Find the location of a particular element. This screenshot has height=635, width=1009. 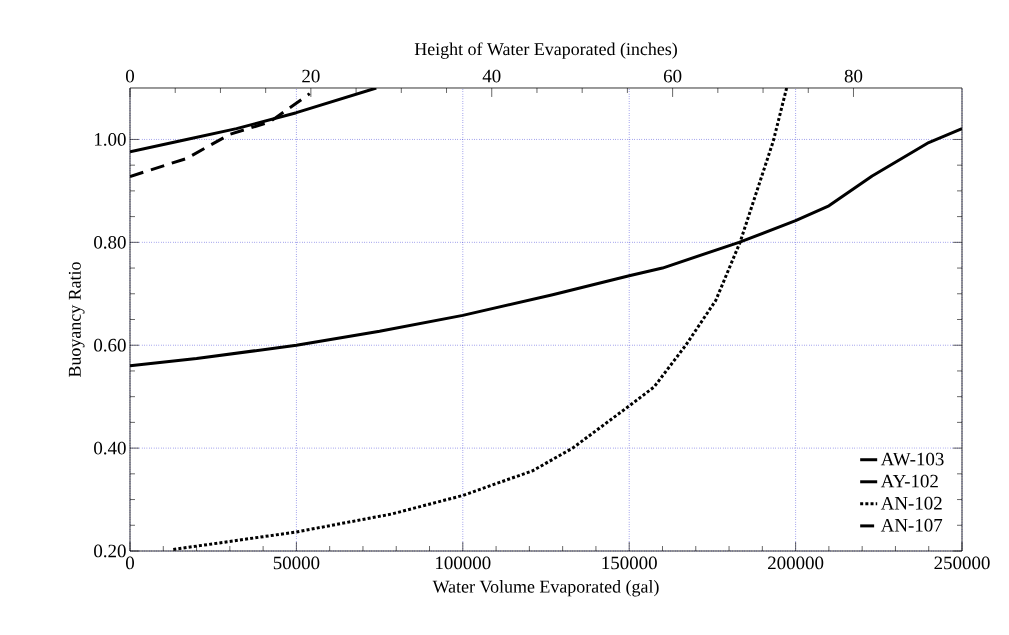

x-tick-label: 200000 is located at coordinates (796, 563).